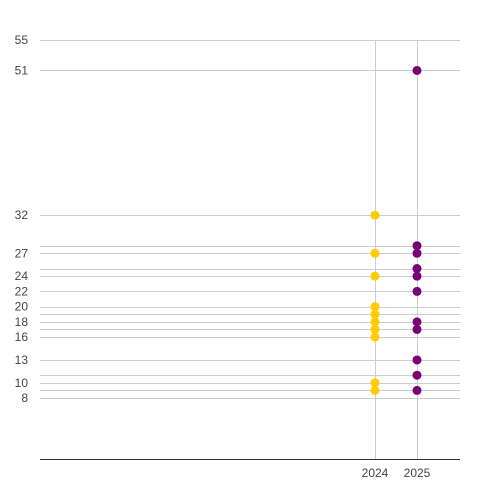 This screenshot has height=500, width=500. Describe the element at coordinates (22, 291) in the screenshot. I see `y-tick-label: 22` at that location.